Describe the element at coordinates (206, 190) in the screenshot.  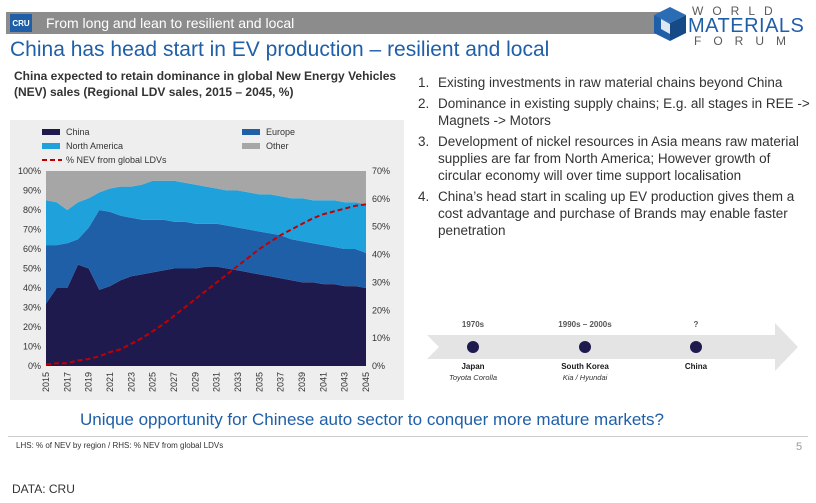
I see `area-series-other` at that location.